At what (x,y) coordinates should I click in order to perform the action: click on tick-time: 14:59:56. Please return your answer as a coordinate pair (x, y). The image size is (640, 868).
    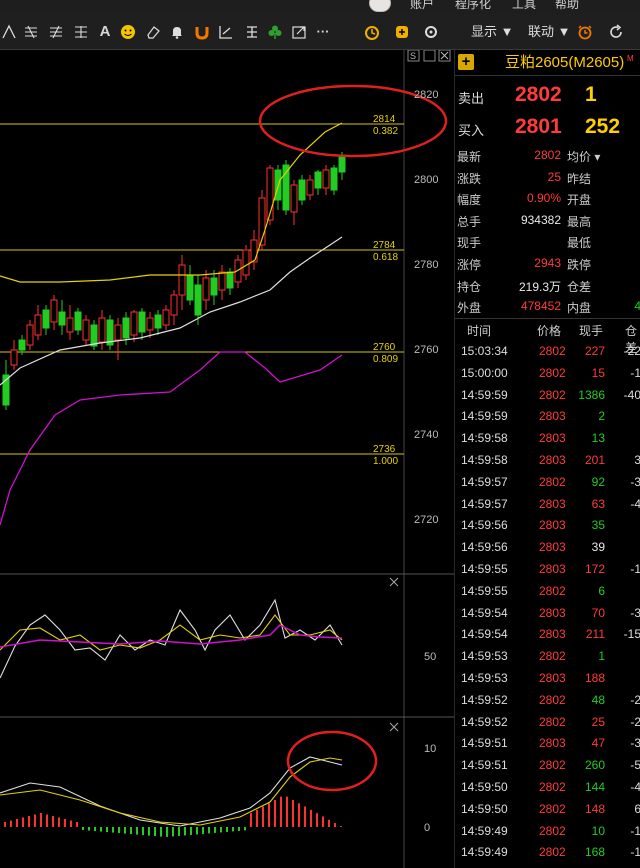
    Looking at the image, I should click on (484, 547).